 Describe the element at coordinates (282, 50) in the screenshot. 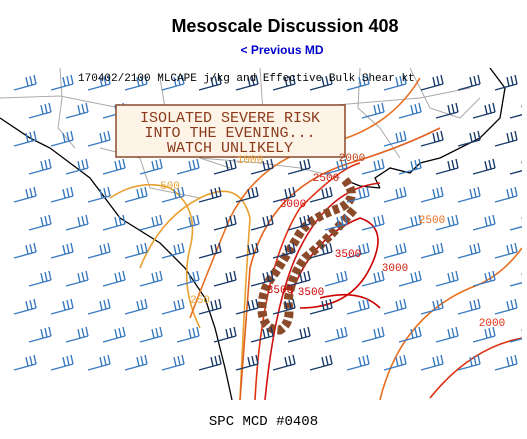

I see `previous-md-link: < Previous MD` at that location.